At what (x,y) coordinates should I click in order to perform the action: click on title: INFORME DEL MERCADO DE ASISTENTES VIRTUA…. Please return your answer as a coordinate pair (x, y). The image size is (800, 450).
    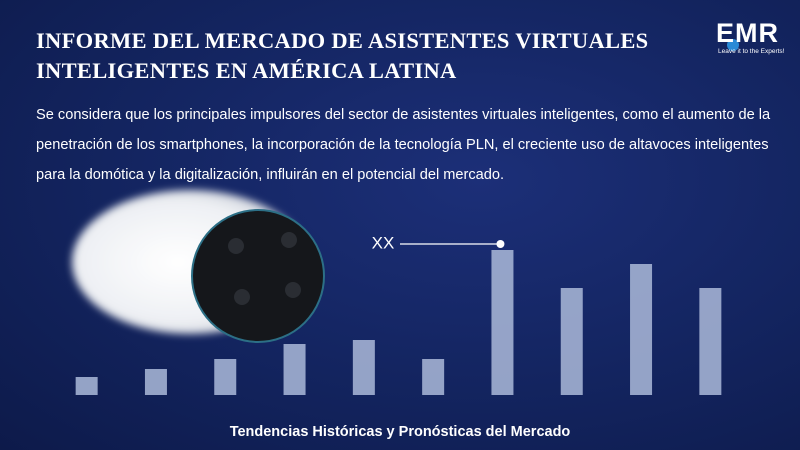
    Looking at the image, I should click on (342, 55).